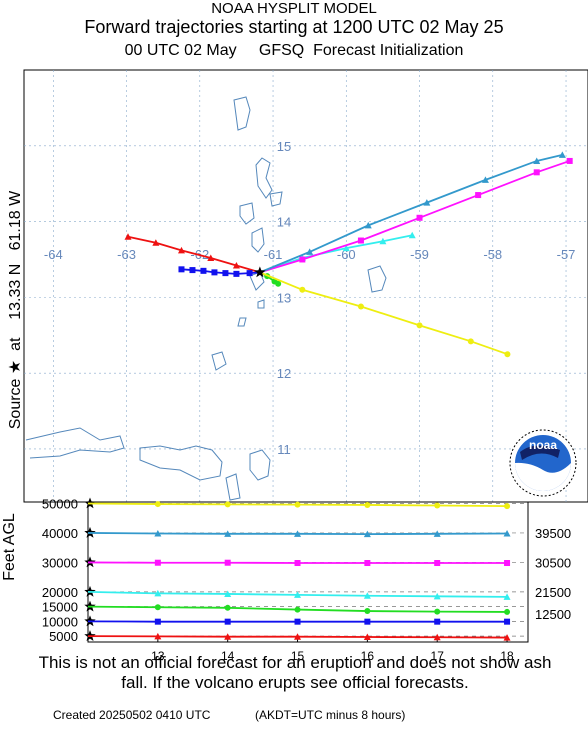  Describe the element at coordinates (60, 503) in the screenshot. I see `height-tick-label: 50000` at that location.